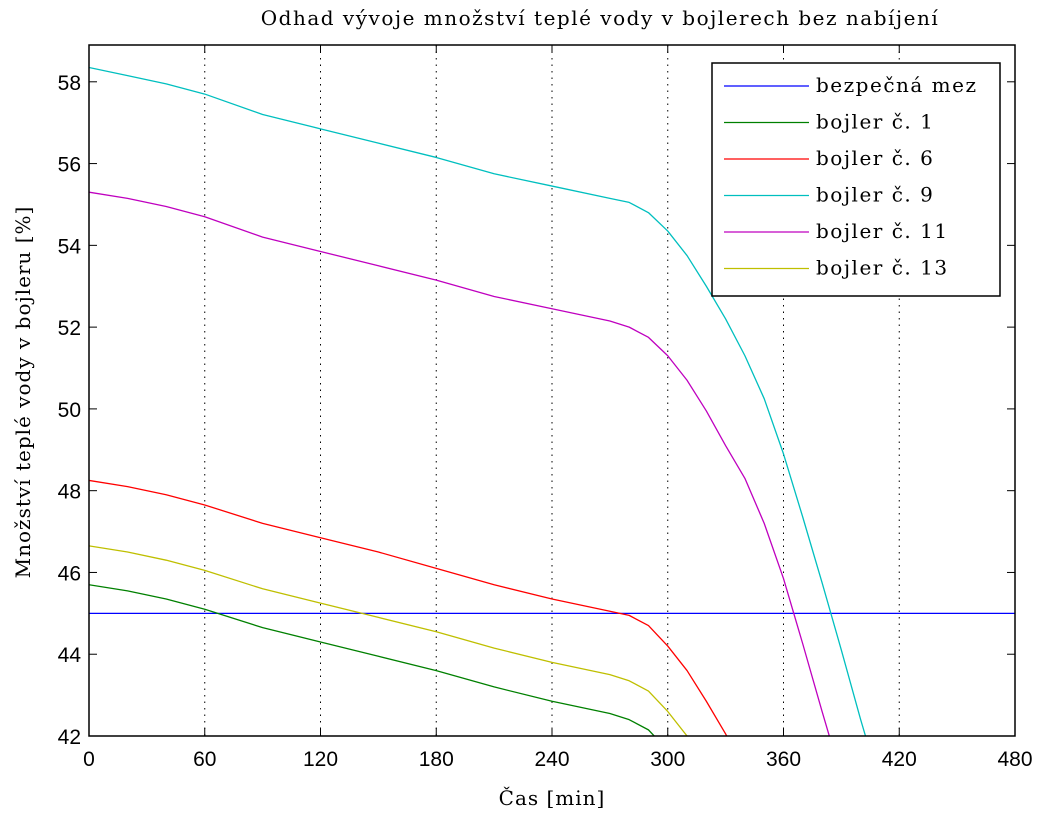 The height and width of the screenshot is (814, 1039). Describe the element at coordinates (69, 83) in the screenshot. I see `y-tick-label-58: 58` at that location.